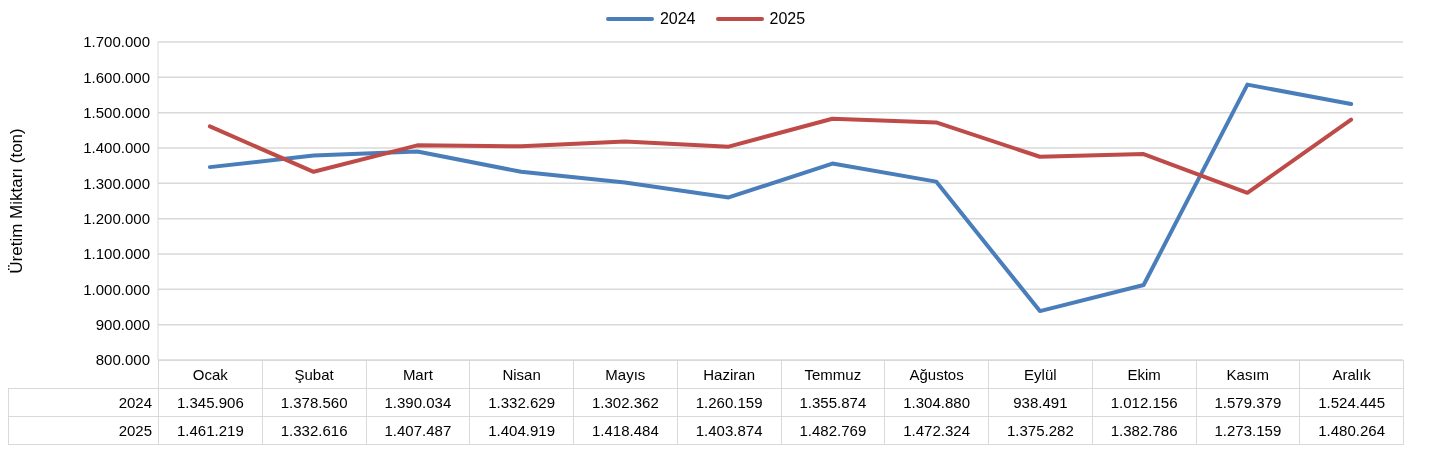 This screenshot has height=460, width=1429. What do you see at coordinates (1248, 402) in the screenshot?
I see `data-label: 1.579.379` at bounding box center [1248, 402].